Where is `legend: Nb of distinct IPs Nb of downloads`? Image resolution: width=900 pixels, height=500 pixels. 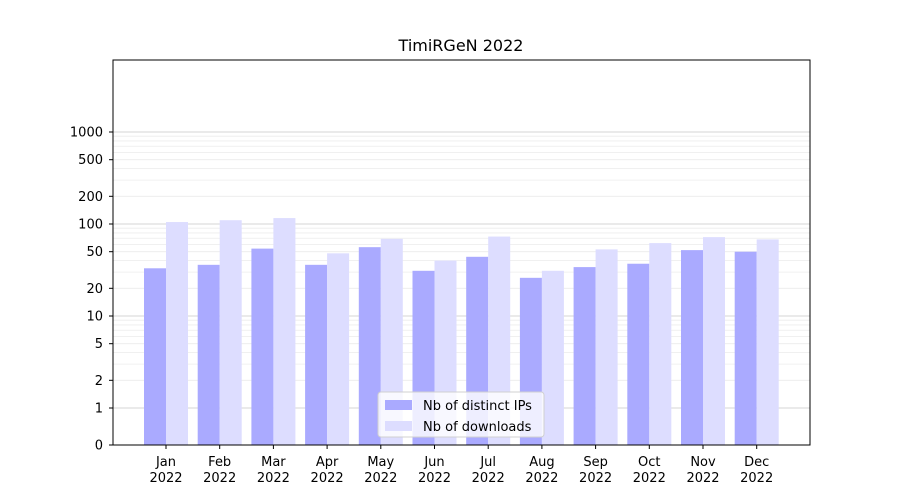 legend: Nb of distinct IPs Nb of downloads is located at coordinates (461, 414).